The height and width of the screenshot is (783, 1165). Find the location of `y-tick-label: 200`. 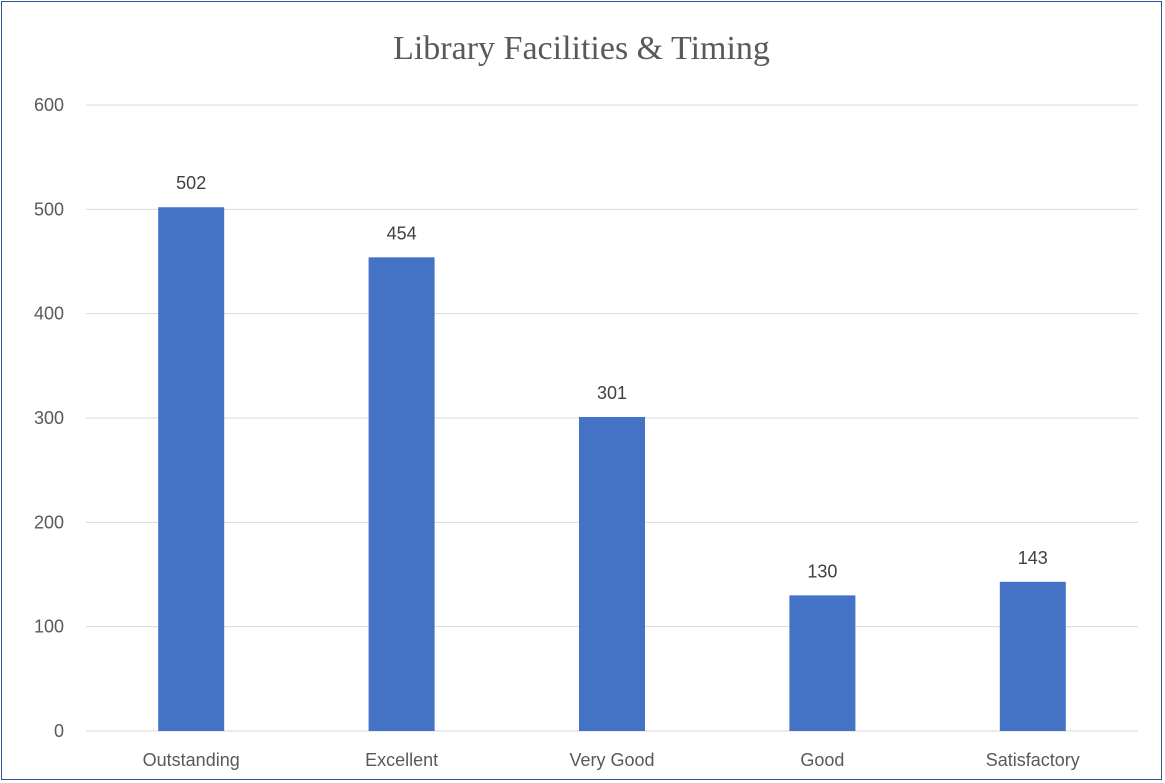

y-tick-label: 200 is located at coordinates (49, 522).